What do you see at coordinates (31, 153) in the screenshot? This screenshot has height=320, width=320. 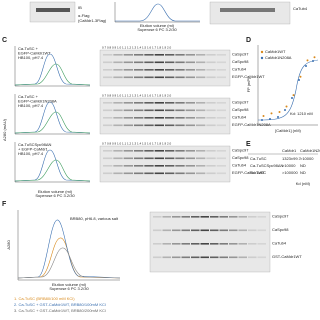 I see `condition: HB100, pH7.4` at bounding box center [31, 153].